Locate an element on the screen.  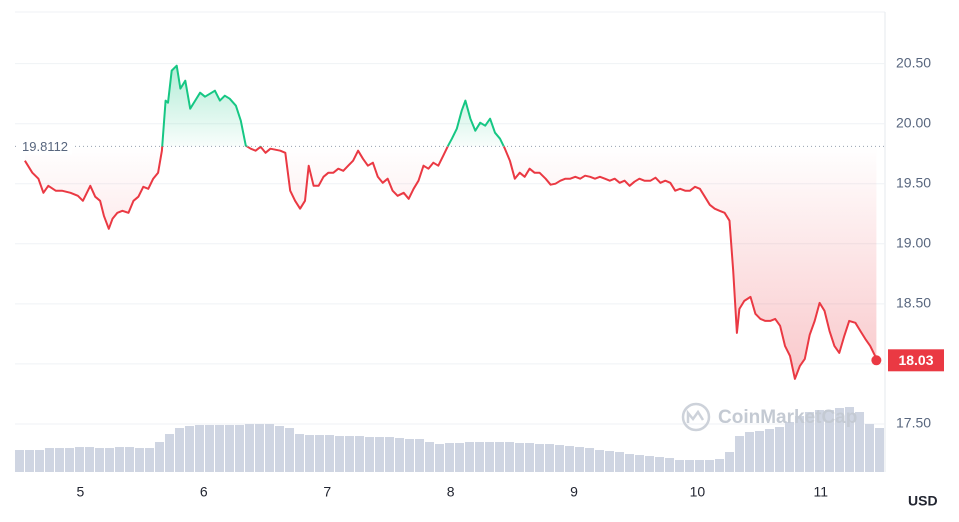
reference-label-bg is located at coordinates (45, 146).